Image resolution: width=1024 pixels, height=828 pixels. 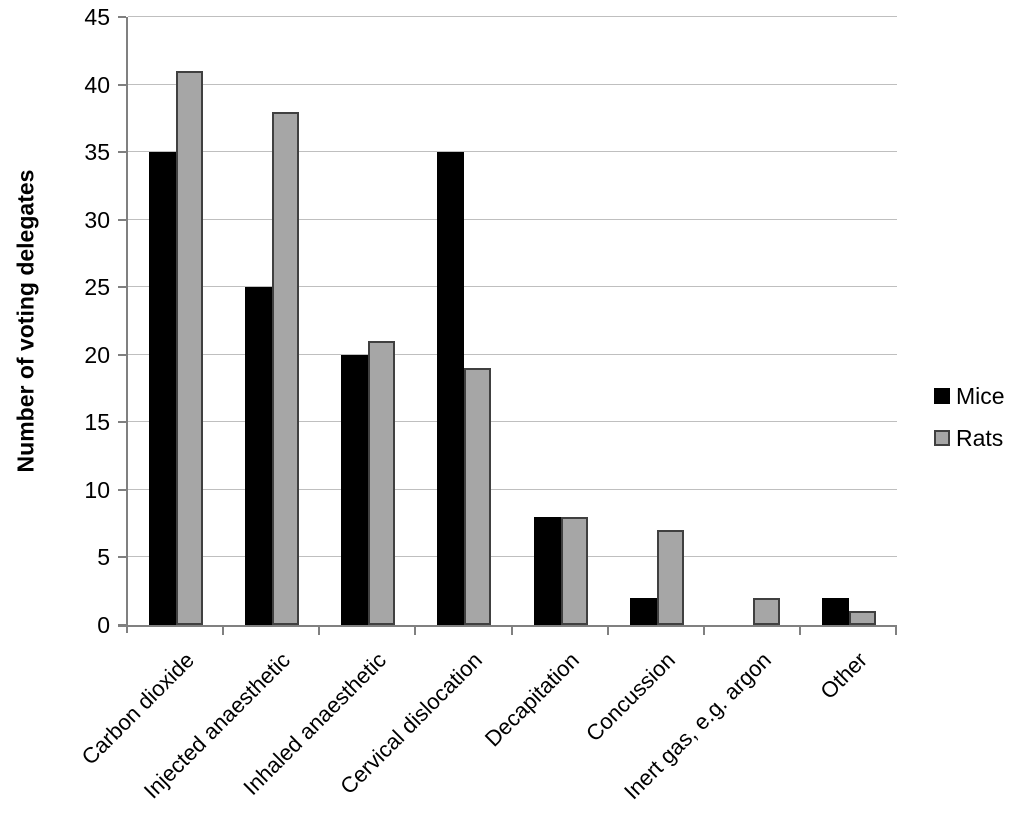 What do you see at coordinates (97, 489) in the screenshot?
I see `y-tick-label: 10` at bounding box center [97, 489].